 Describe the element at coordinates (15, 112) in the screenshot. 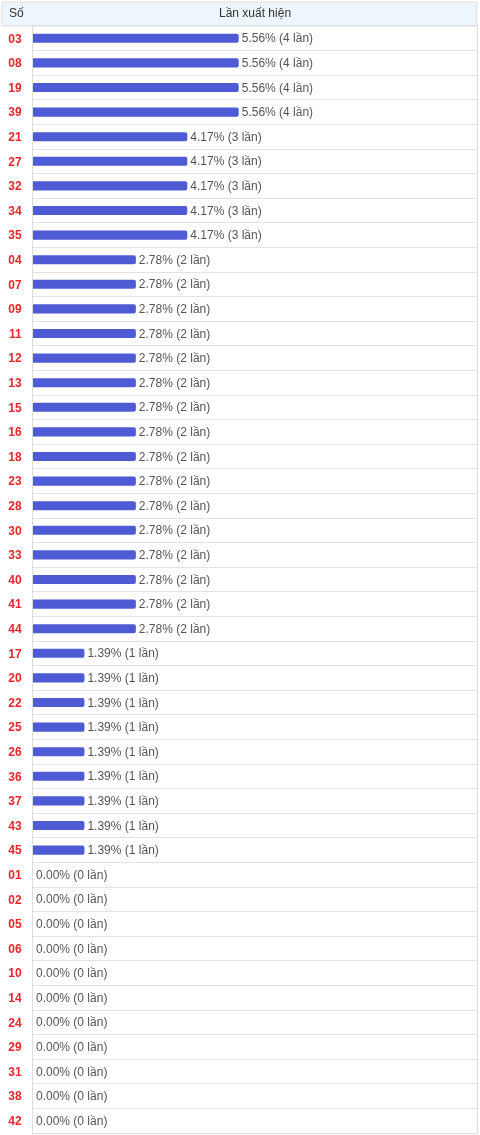

I see `y-tick-label: 39` at that location.